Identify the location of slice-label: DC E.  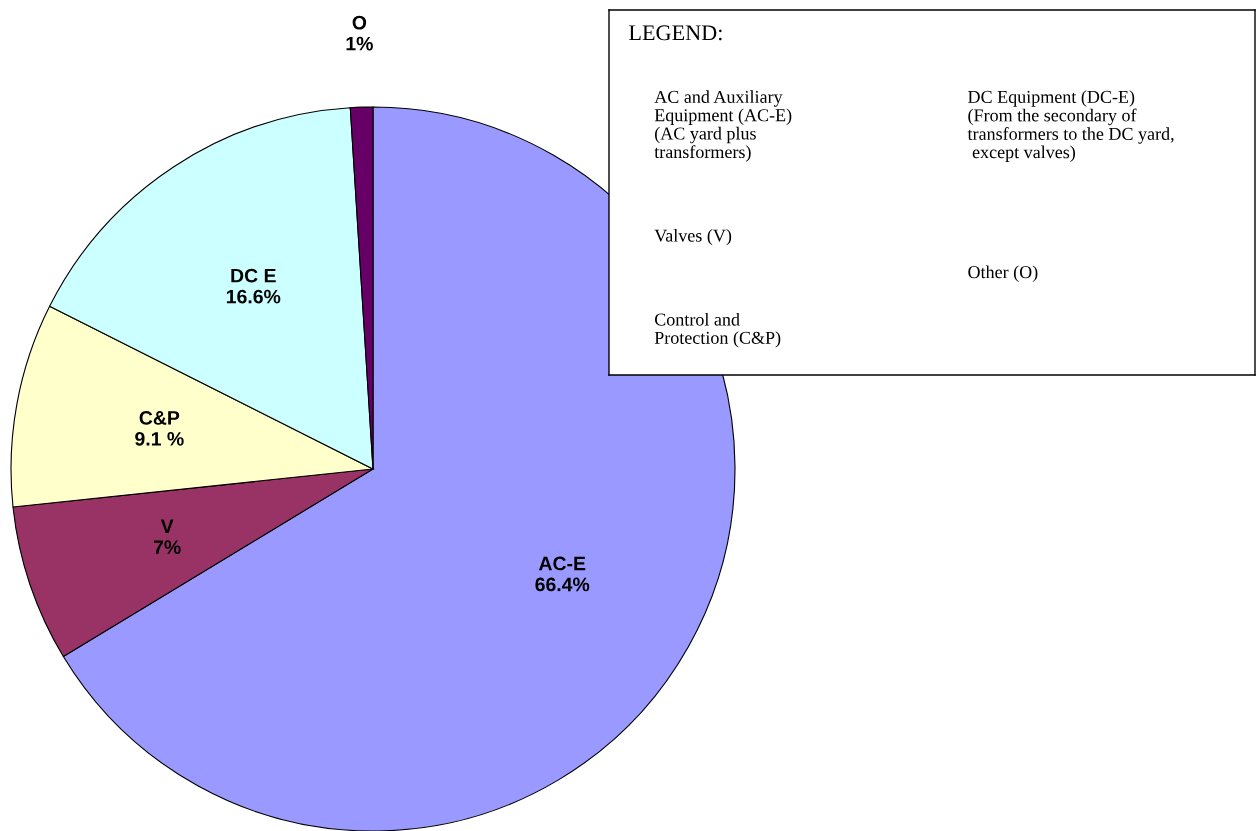
(253, 275).